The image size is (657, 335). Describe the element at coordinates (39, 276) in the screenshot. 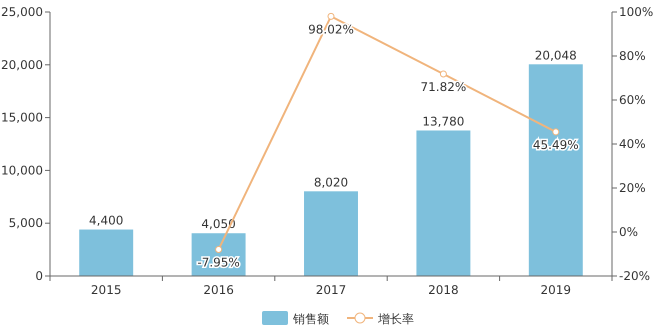

I see `y-tick-label: 0` at that location.